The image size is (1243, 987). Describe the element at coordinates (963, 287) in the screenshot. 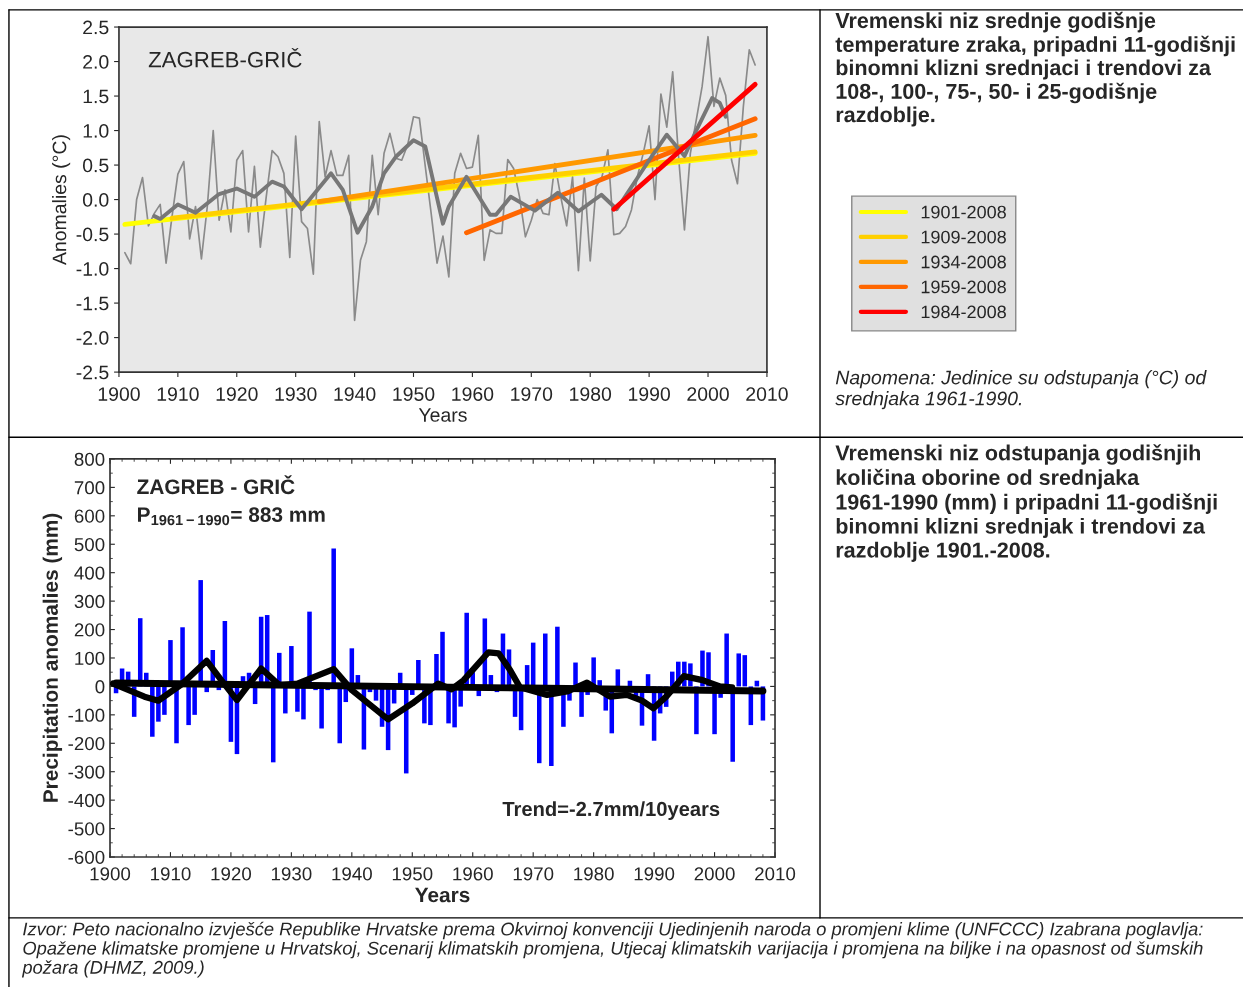

I see `legend-label: 1959-2008` at that location.